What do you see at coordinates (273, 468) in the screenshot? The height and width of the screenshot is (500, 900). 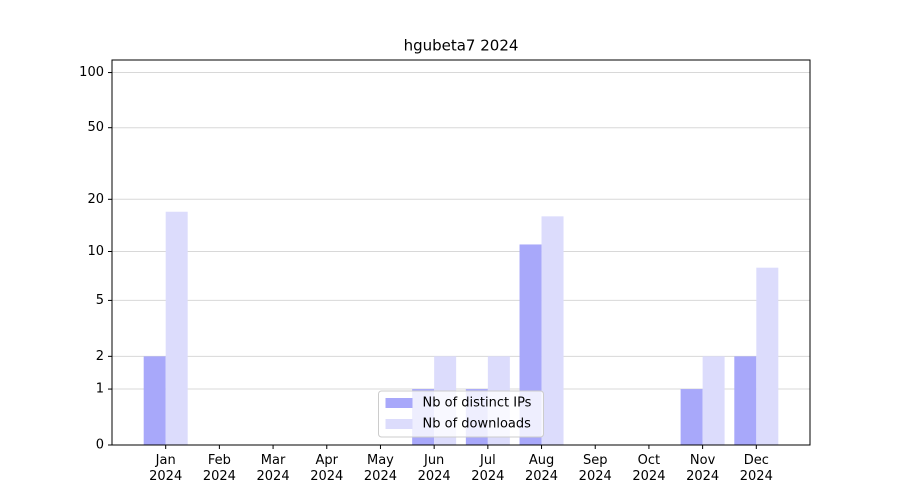 I see `x-tick-label: Mar 2024` at bounding box center [273, 468].